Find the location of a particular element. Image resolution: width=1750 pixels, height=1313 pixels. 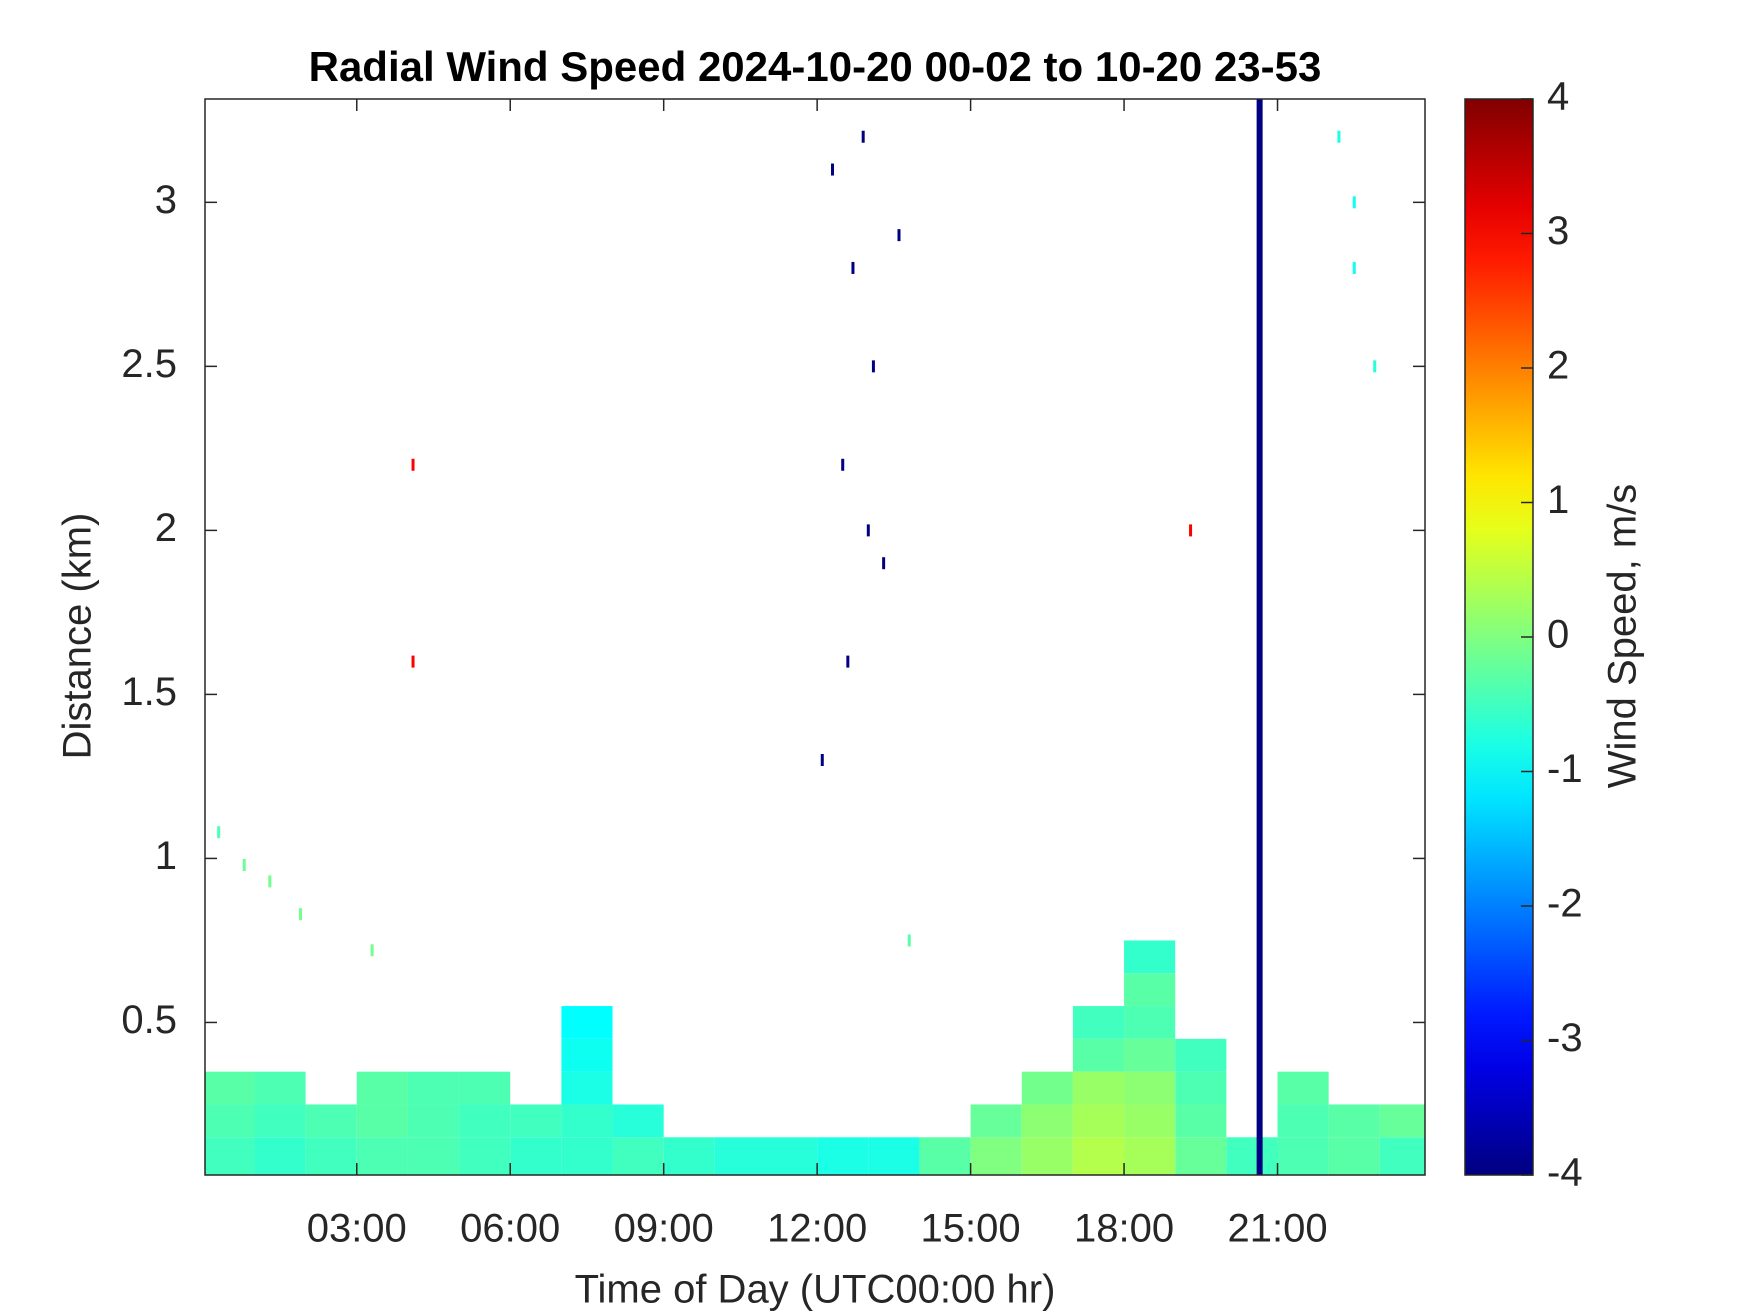

x-tick-label: 21:00 is located at coordinates (1277, 1229).